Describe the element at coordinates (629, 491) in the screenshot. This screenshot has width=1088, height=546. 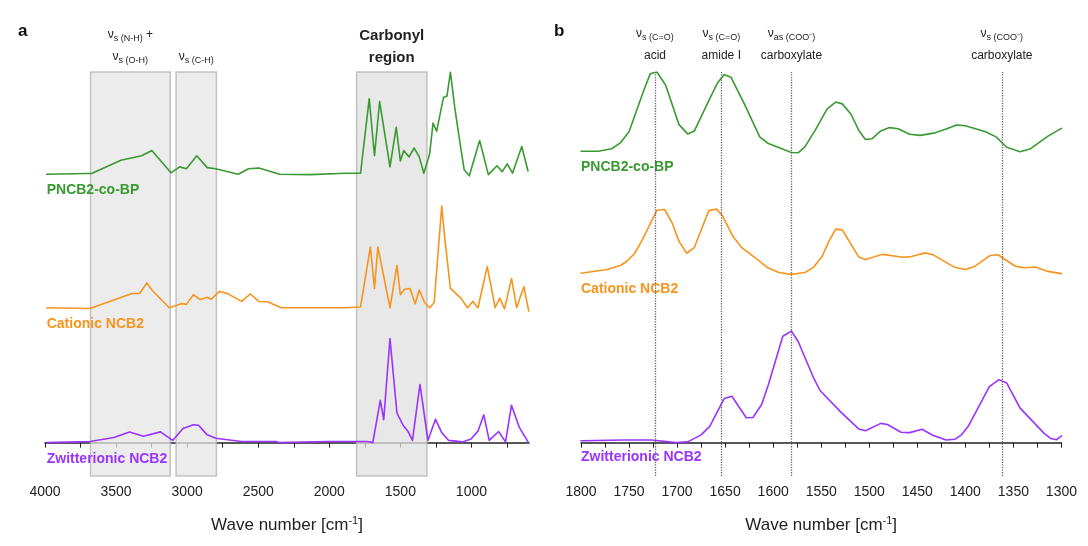
I see `x-tick-label: 1750` at that location.